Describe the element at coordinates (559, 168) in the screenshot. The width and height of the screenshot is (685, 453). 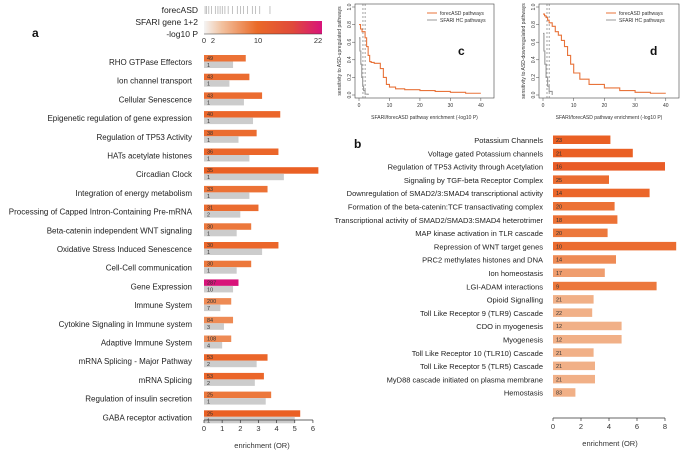
I see `bar-label-b: 16` at that location.